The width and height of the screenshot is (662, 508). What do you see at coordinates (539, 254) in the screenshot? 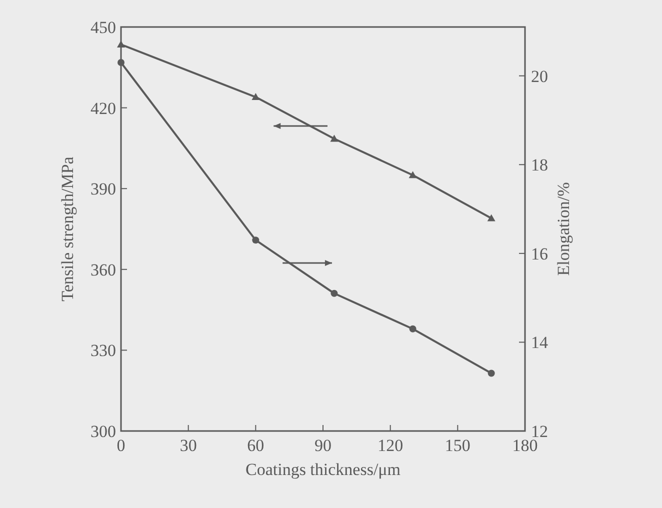
I see `y2-tick-label: 16` at bounding box center [539, 254].